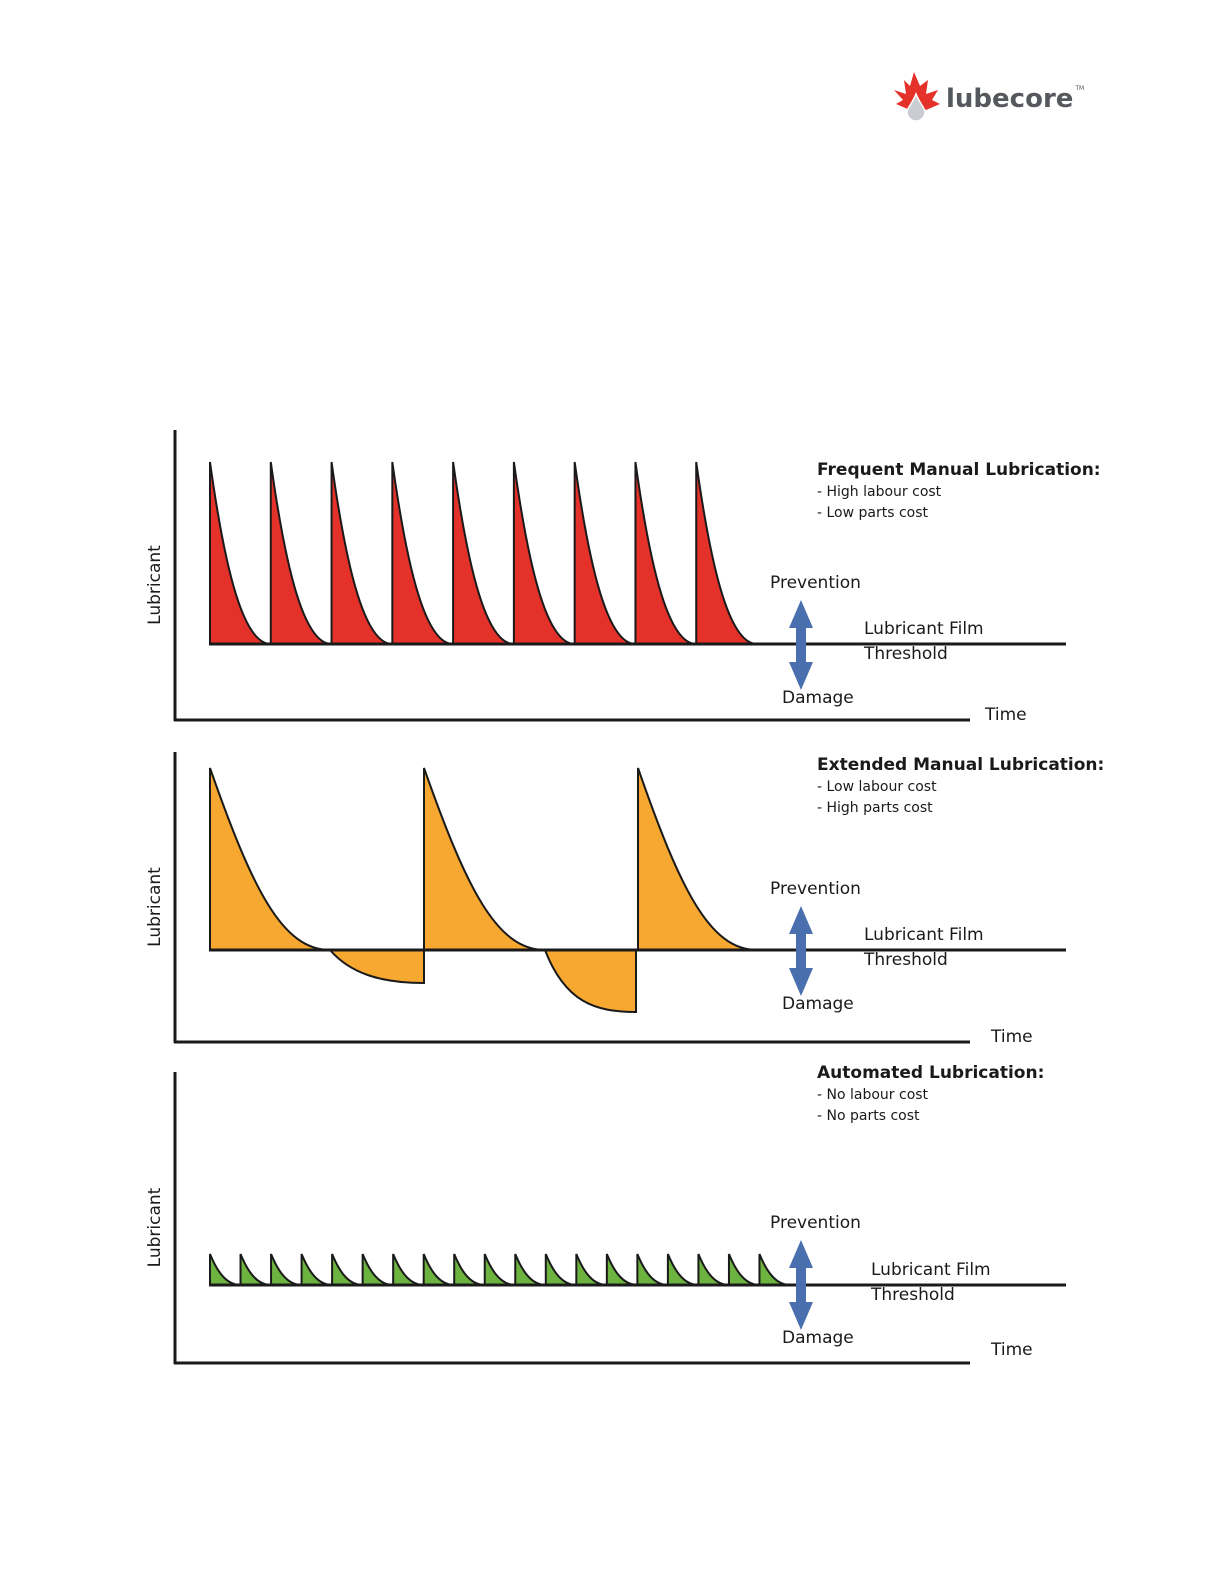  I want to click on panel-title: Automated Lubrication:, so click(930, 1073).